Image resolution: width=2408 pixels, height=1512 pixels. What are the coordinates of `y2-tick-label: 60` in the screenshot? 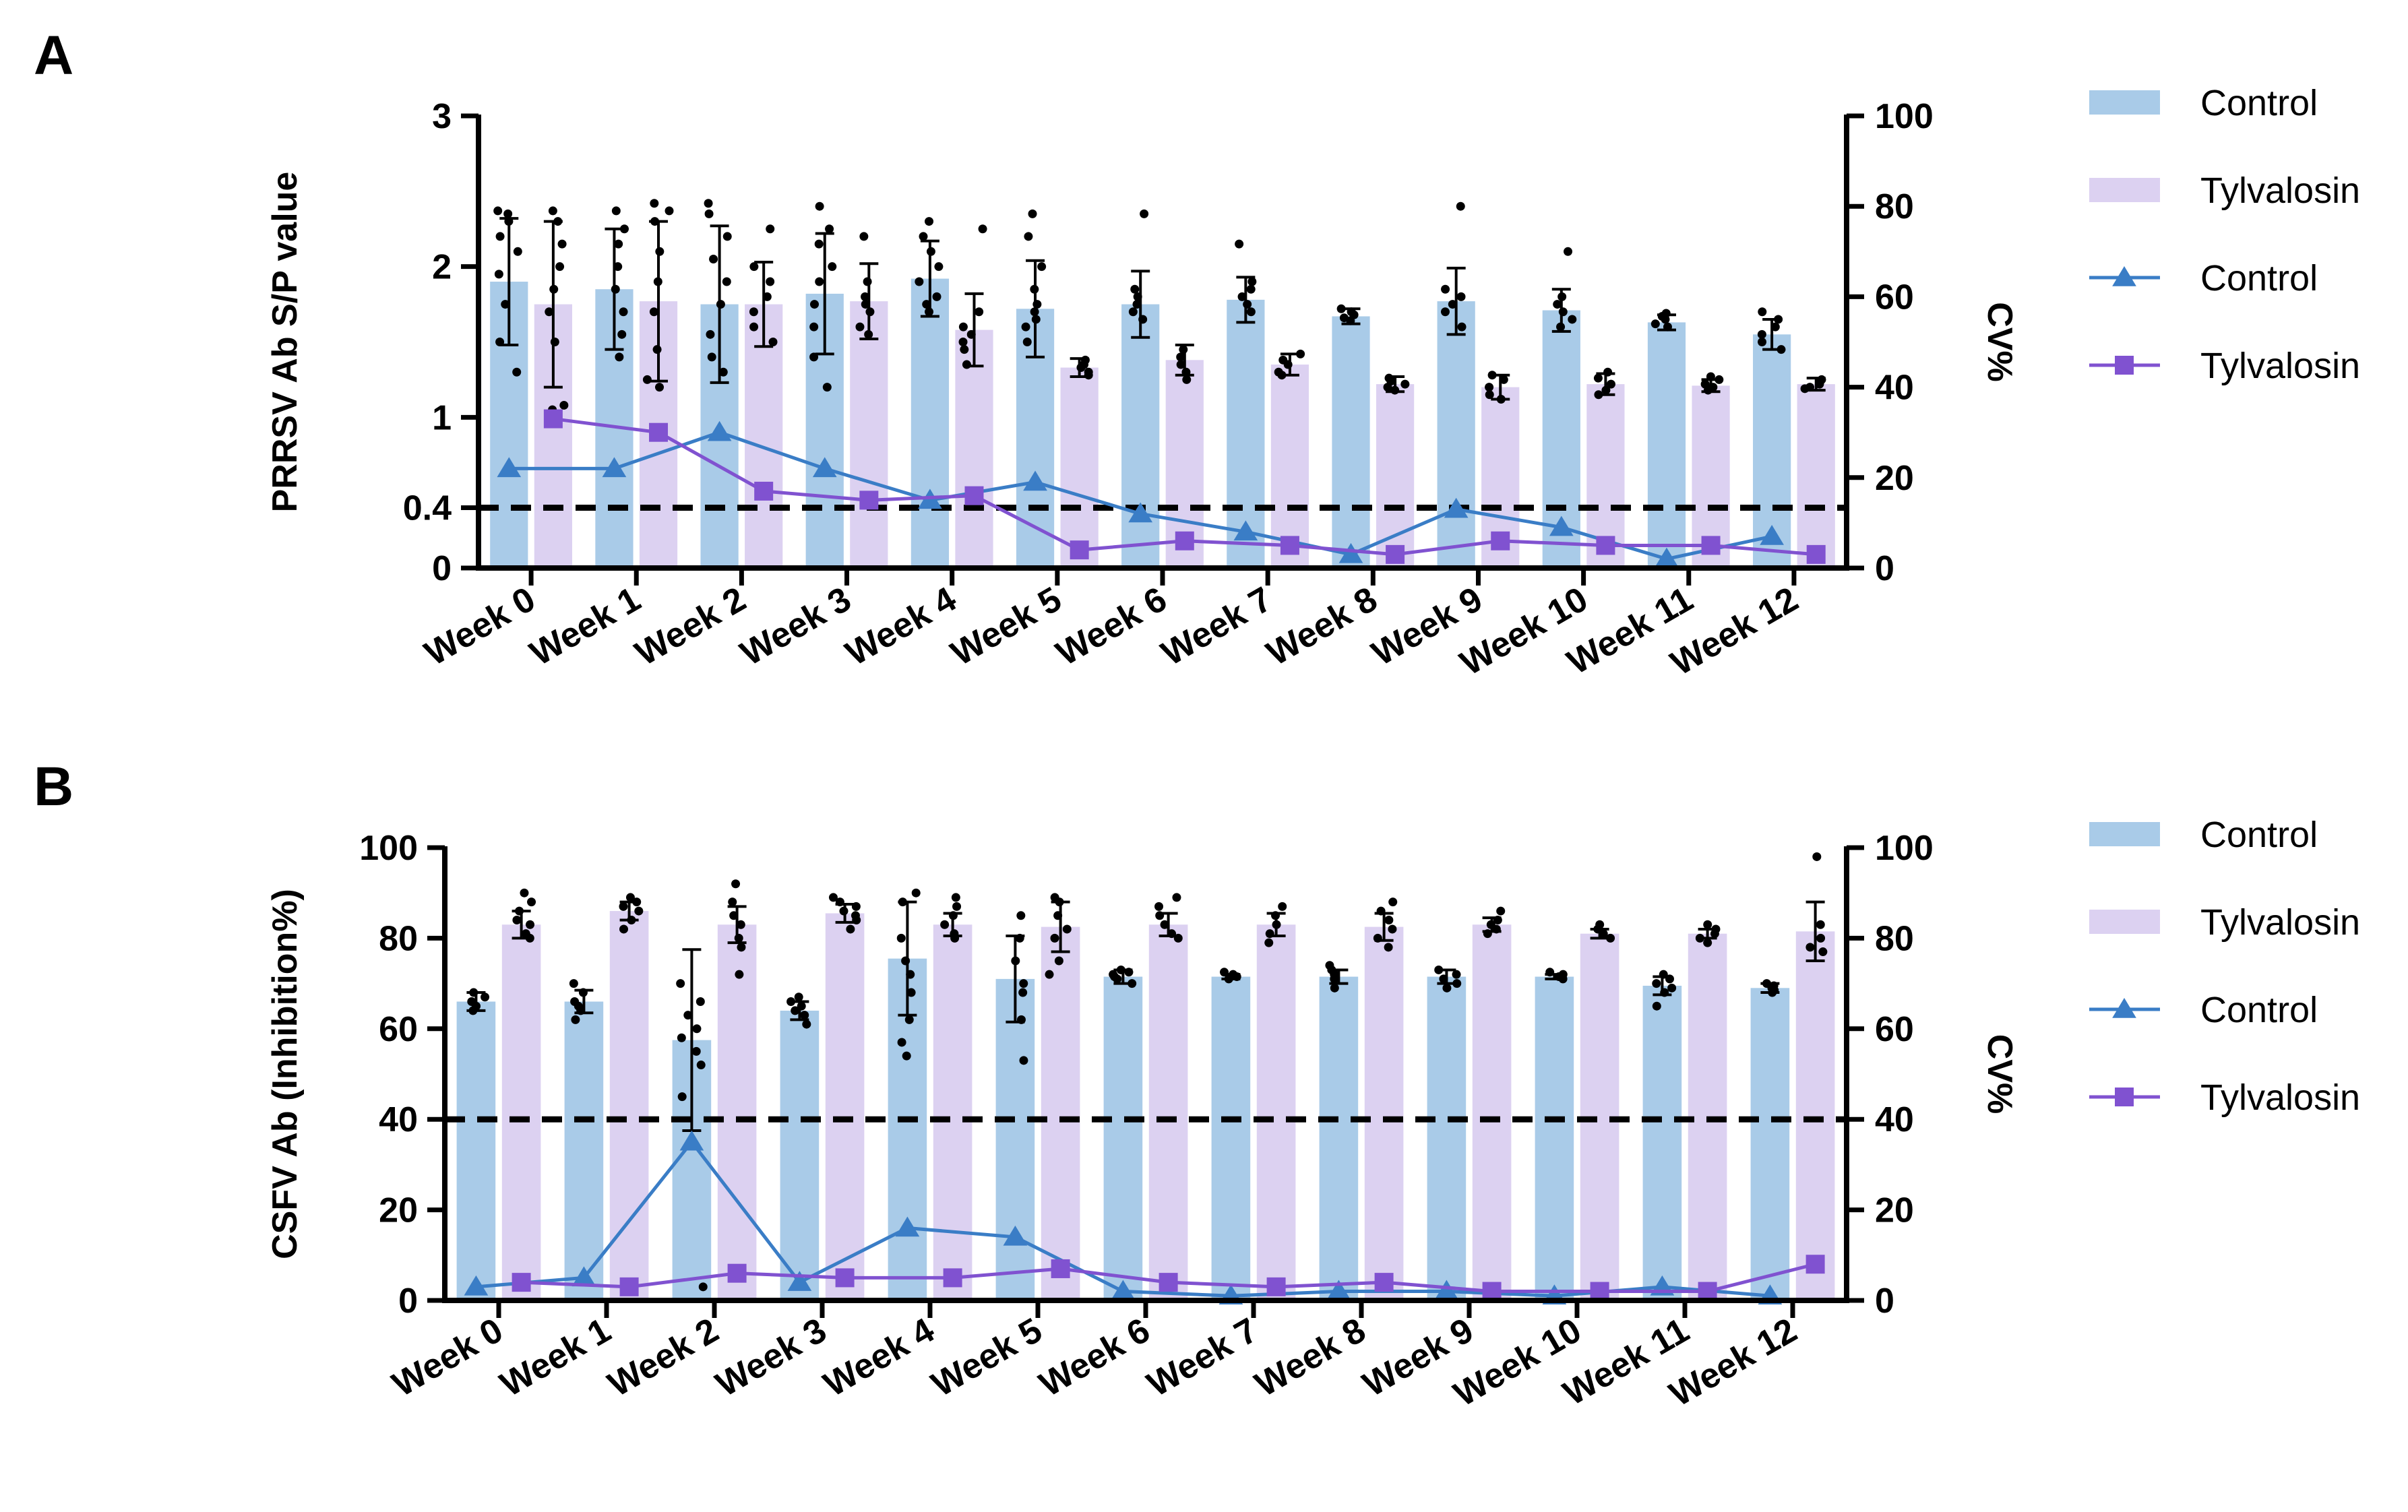 It's located at (1894, 1029).